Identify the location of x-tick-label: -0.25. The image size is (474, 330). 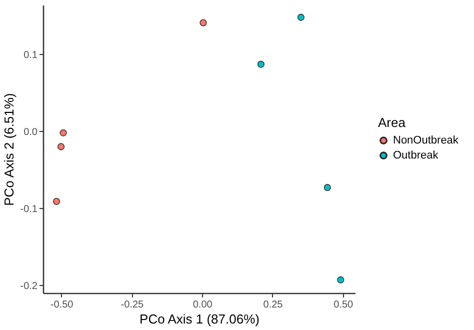
(132, 305).